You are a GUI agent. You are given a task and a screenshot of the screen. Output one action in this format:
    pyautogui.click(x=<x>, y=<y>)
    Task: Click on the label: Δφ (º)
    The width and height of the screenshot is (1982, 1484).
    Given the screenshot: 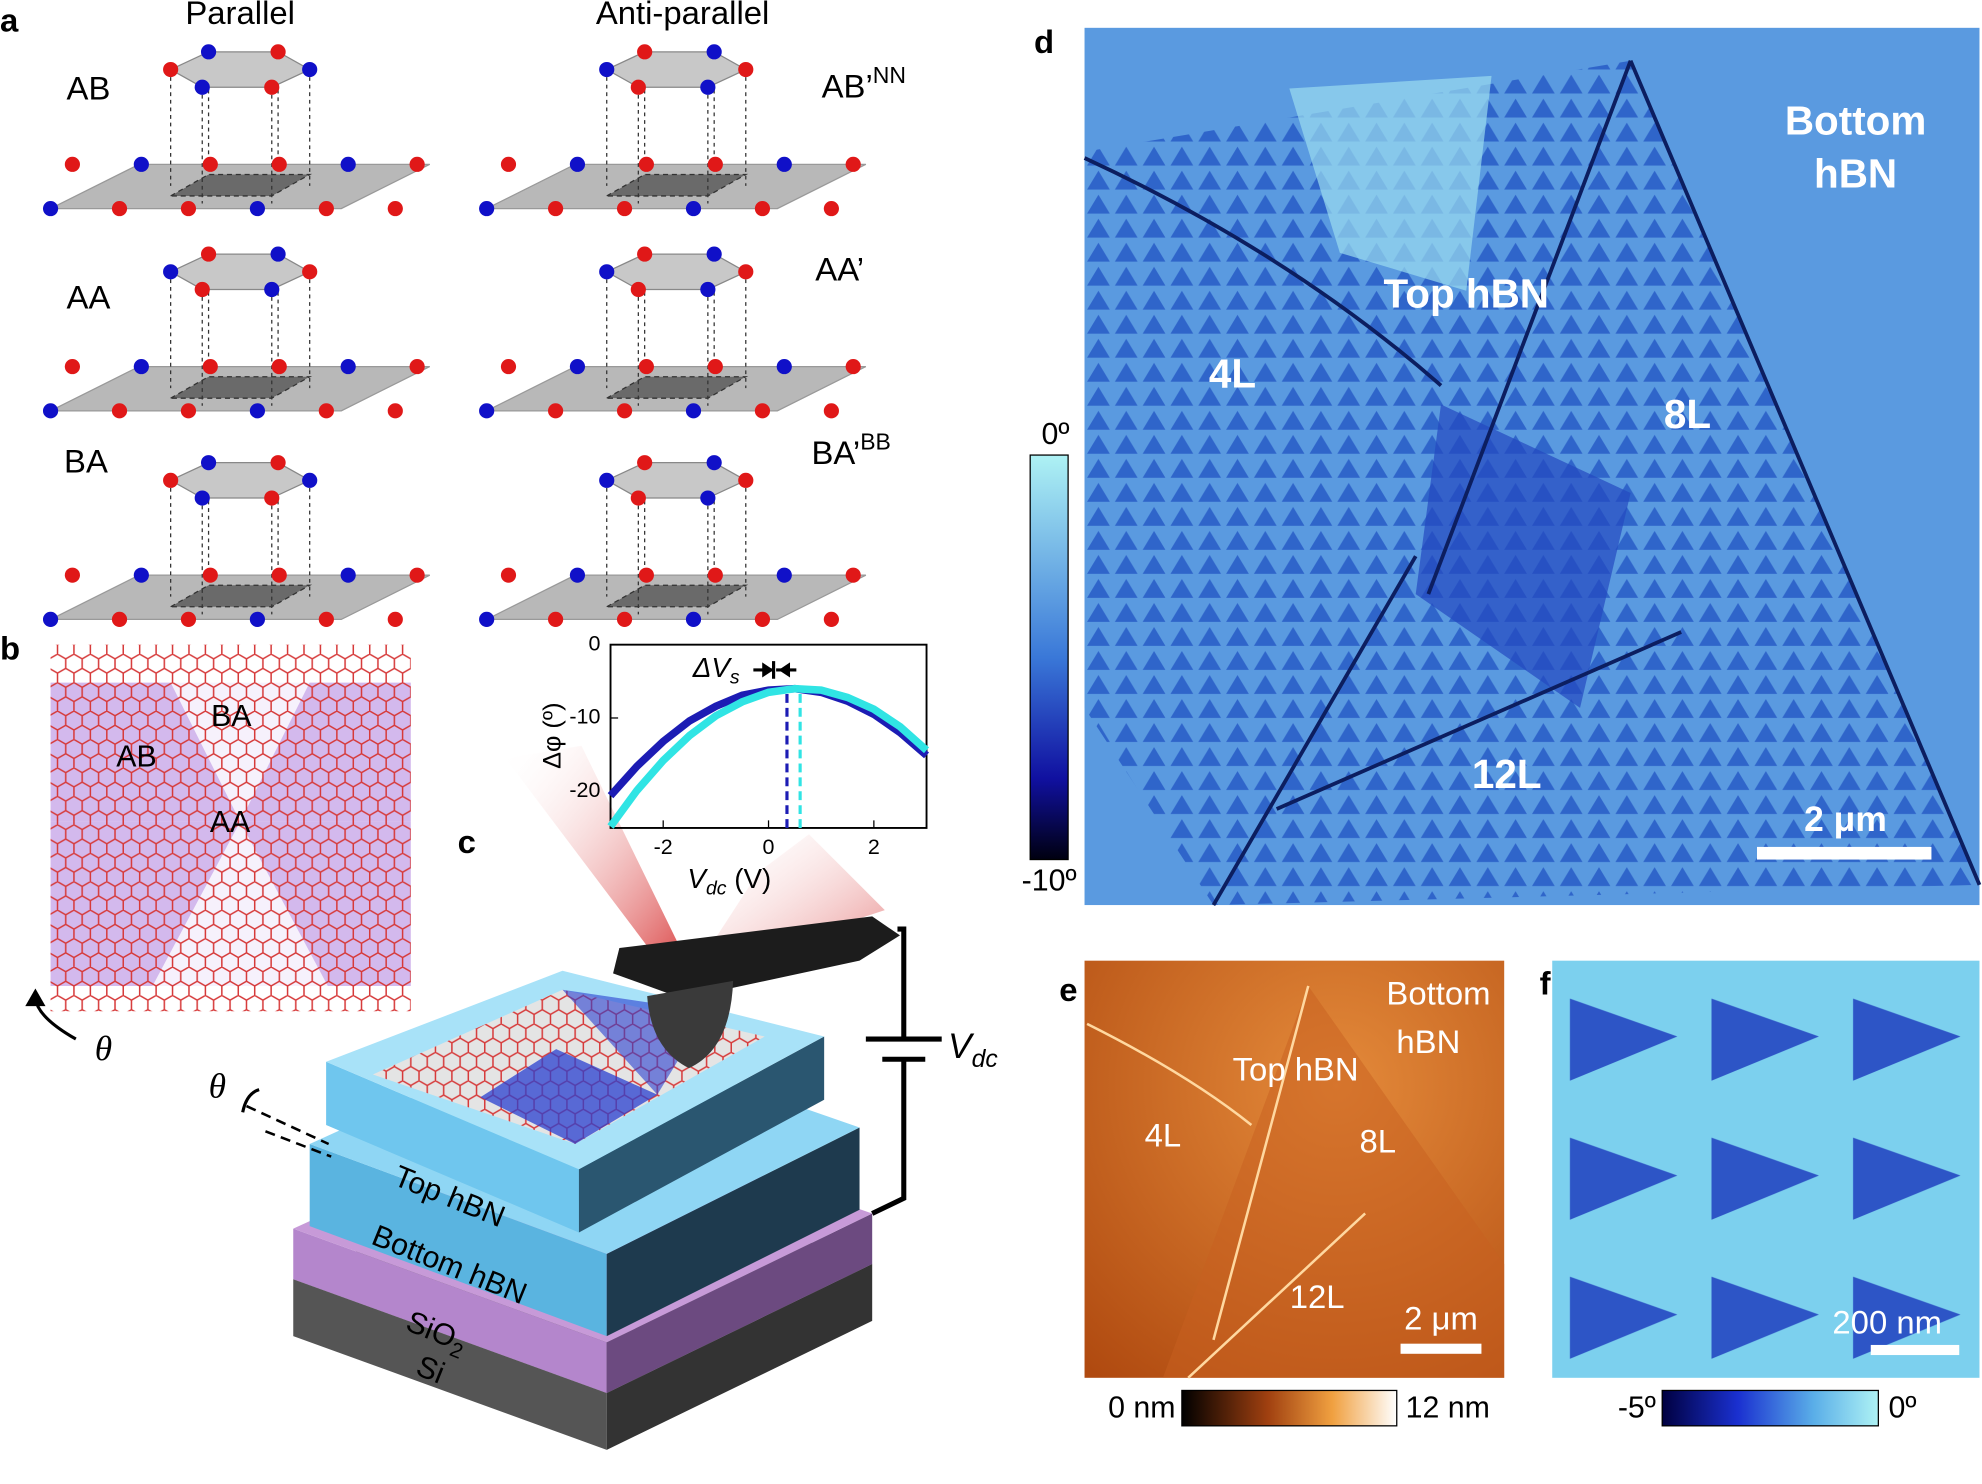 What is the action you would take?
    pyautogui.click(x=552, y=736)
    